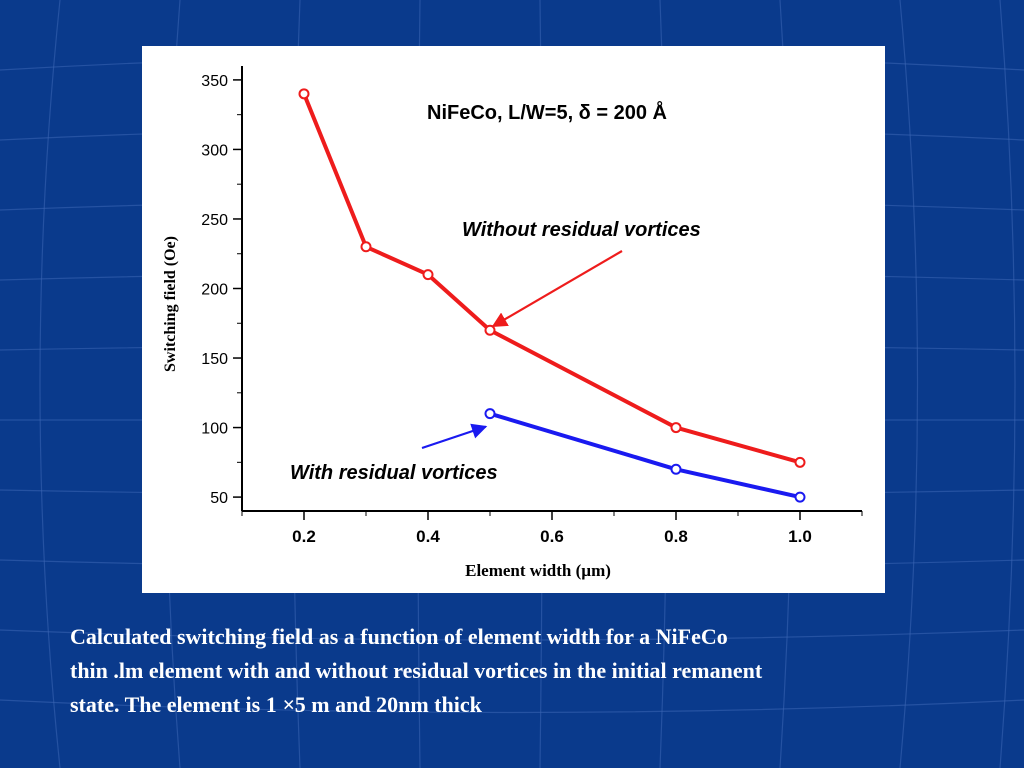 The image size is (1024, 768). I want to click on series-with-vortices, so click(645, 455).